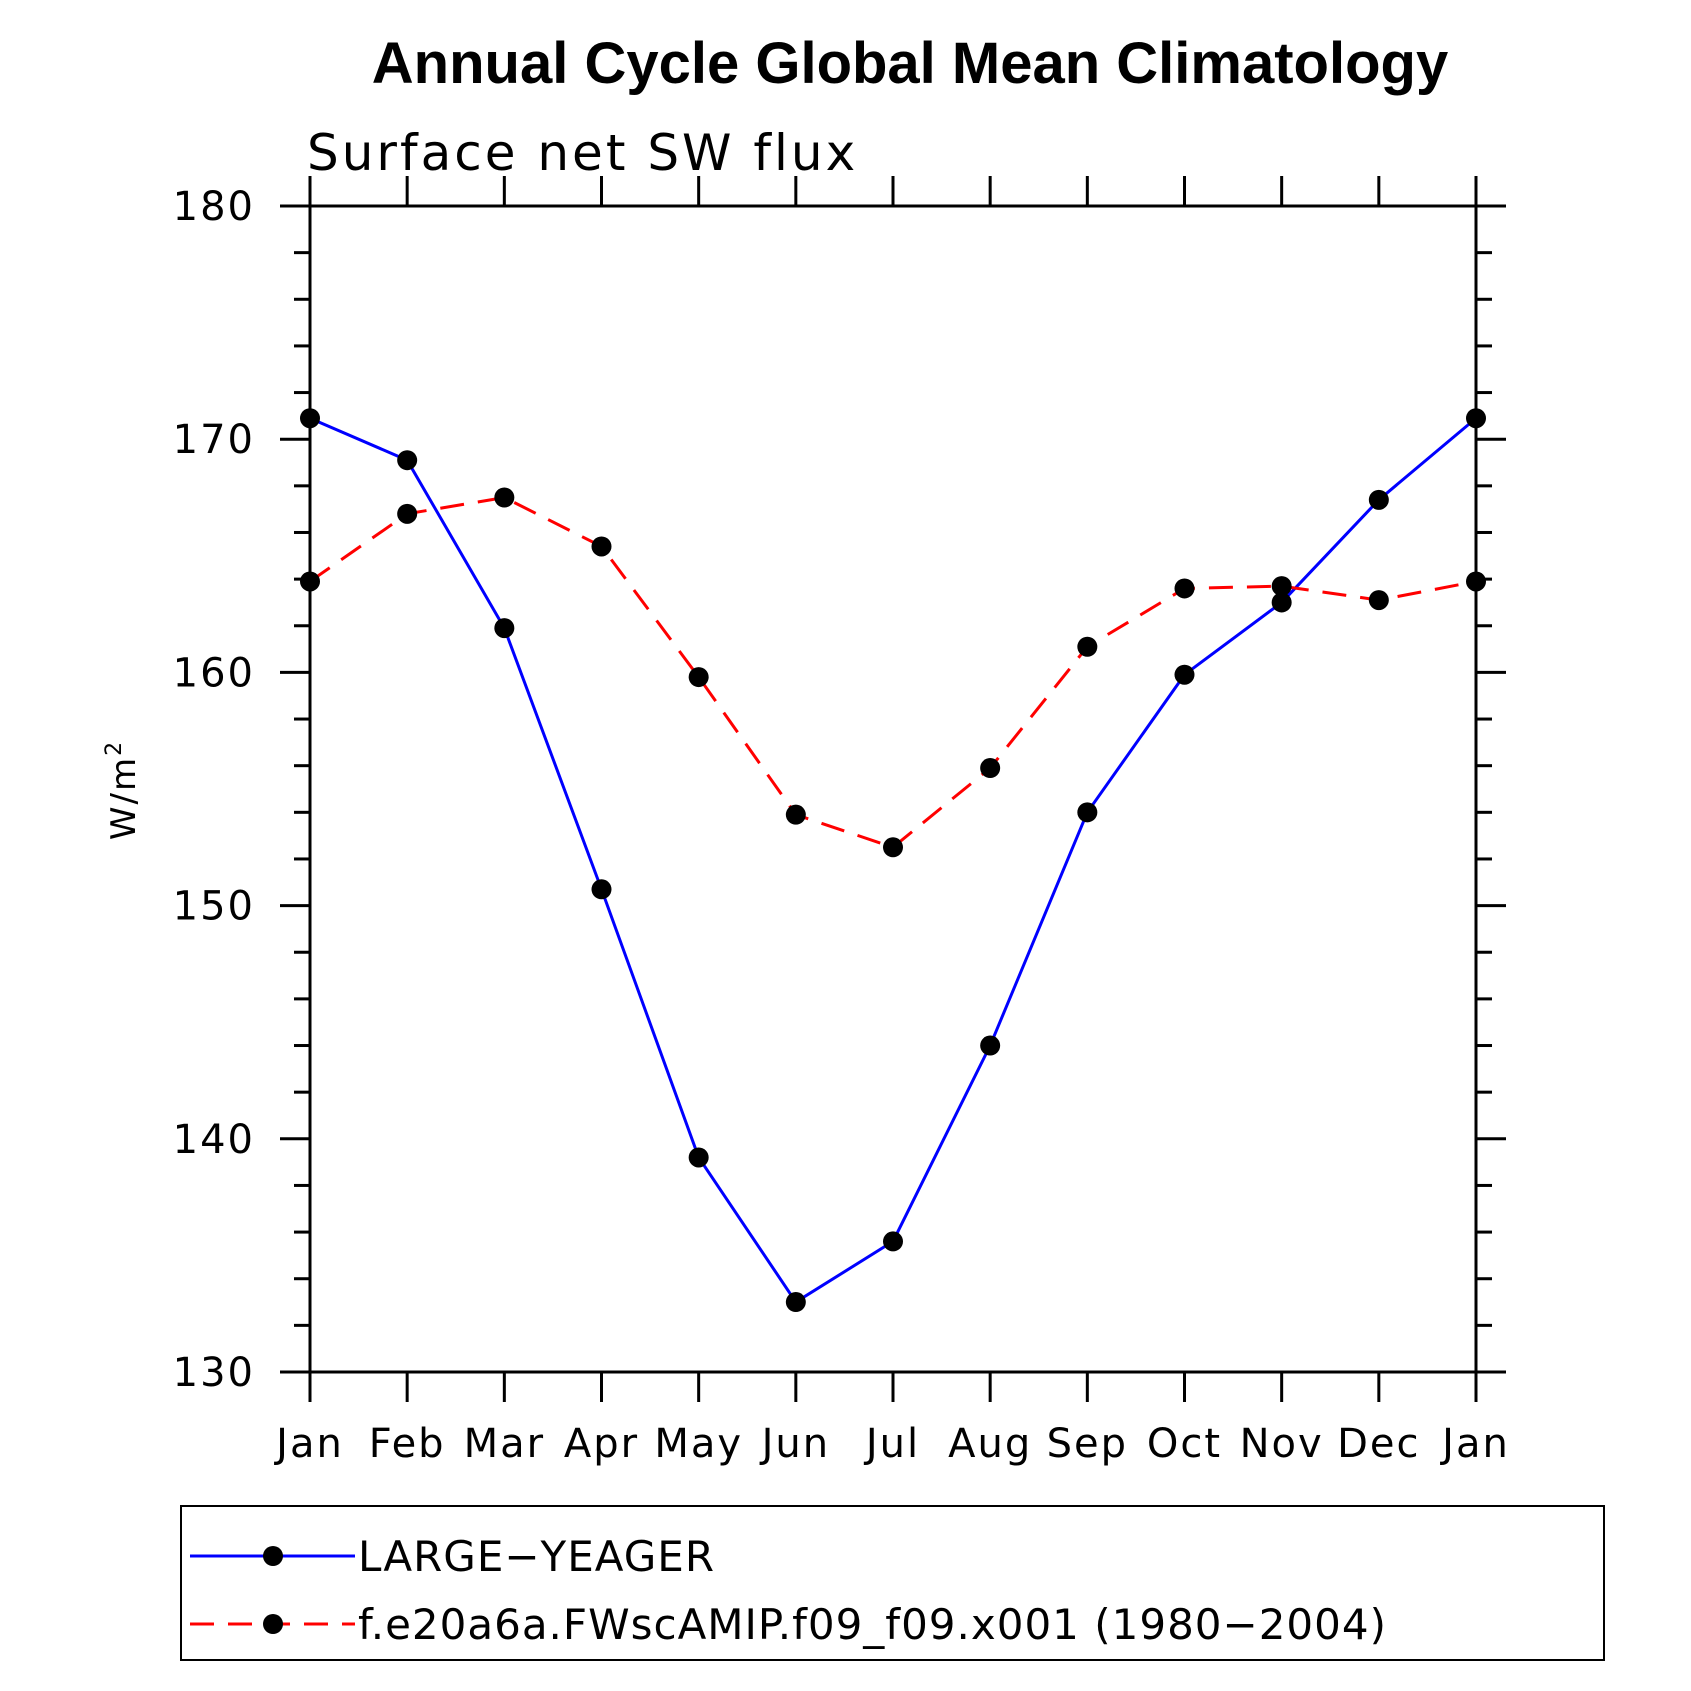  Describe the element at coordinates (214, 440) in the screenshot. I see `y-tick-label: 170` at that location.